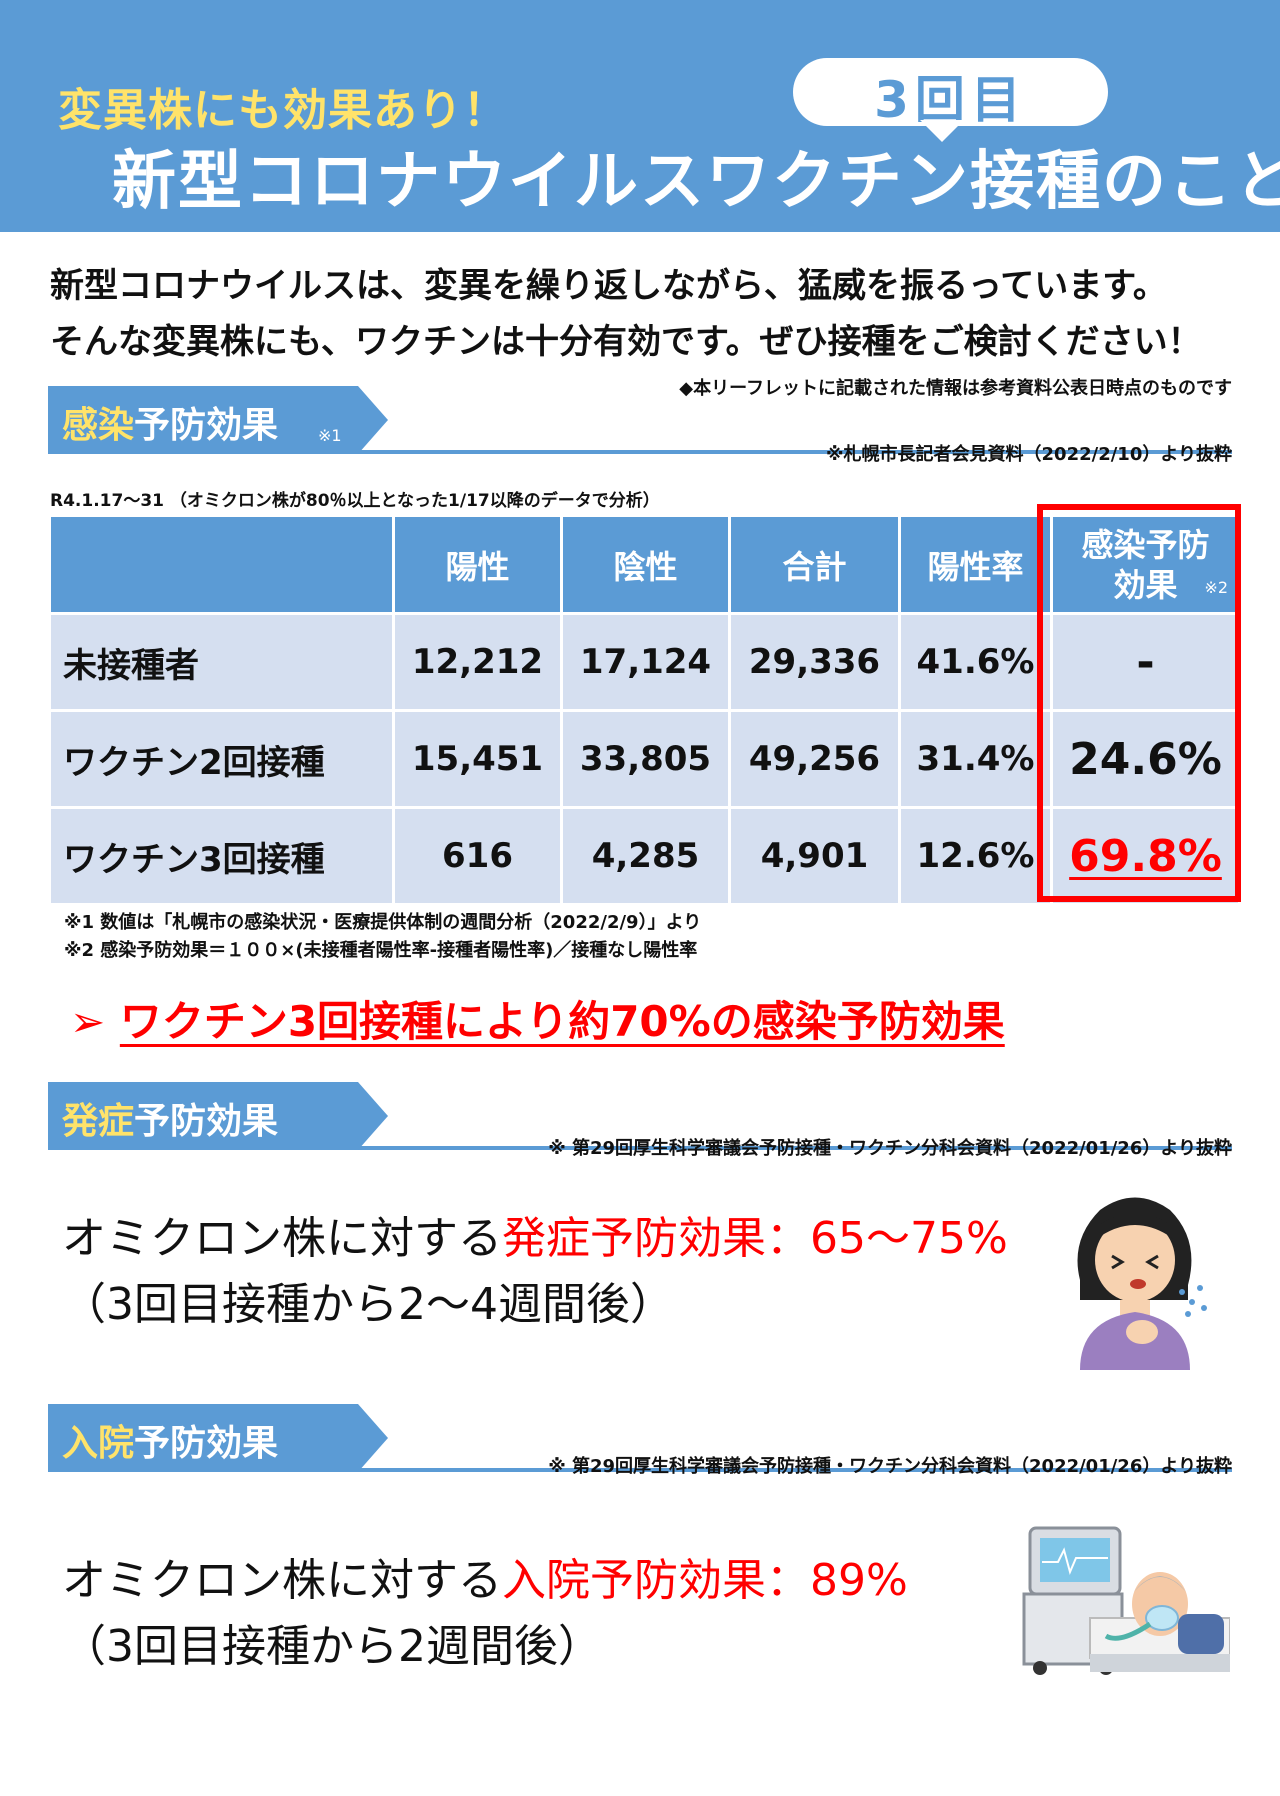 This screenshot has height=1796, width=1280. What do you see at coordinates (88, 1021) in the screenshot?
I see `arrow-icon: ➢` at bounding box center [88, 1021].